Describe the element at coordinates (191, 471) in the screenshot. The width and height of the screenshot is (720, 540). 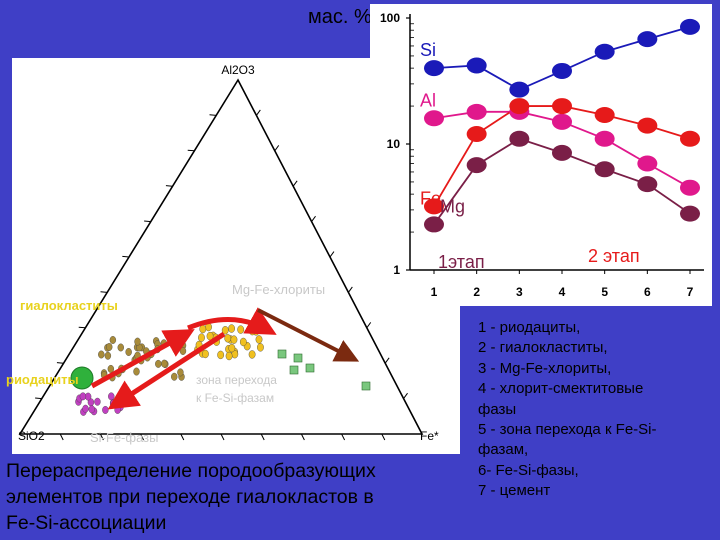
I see `caption-line: Перераспределение породообразующих` at that location.